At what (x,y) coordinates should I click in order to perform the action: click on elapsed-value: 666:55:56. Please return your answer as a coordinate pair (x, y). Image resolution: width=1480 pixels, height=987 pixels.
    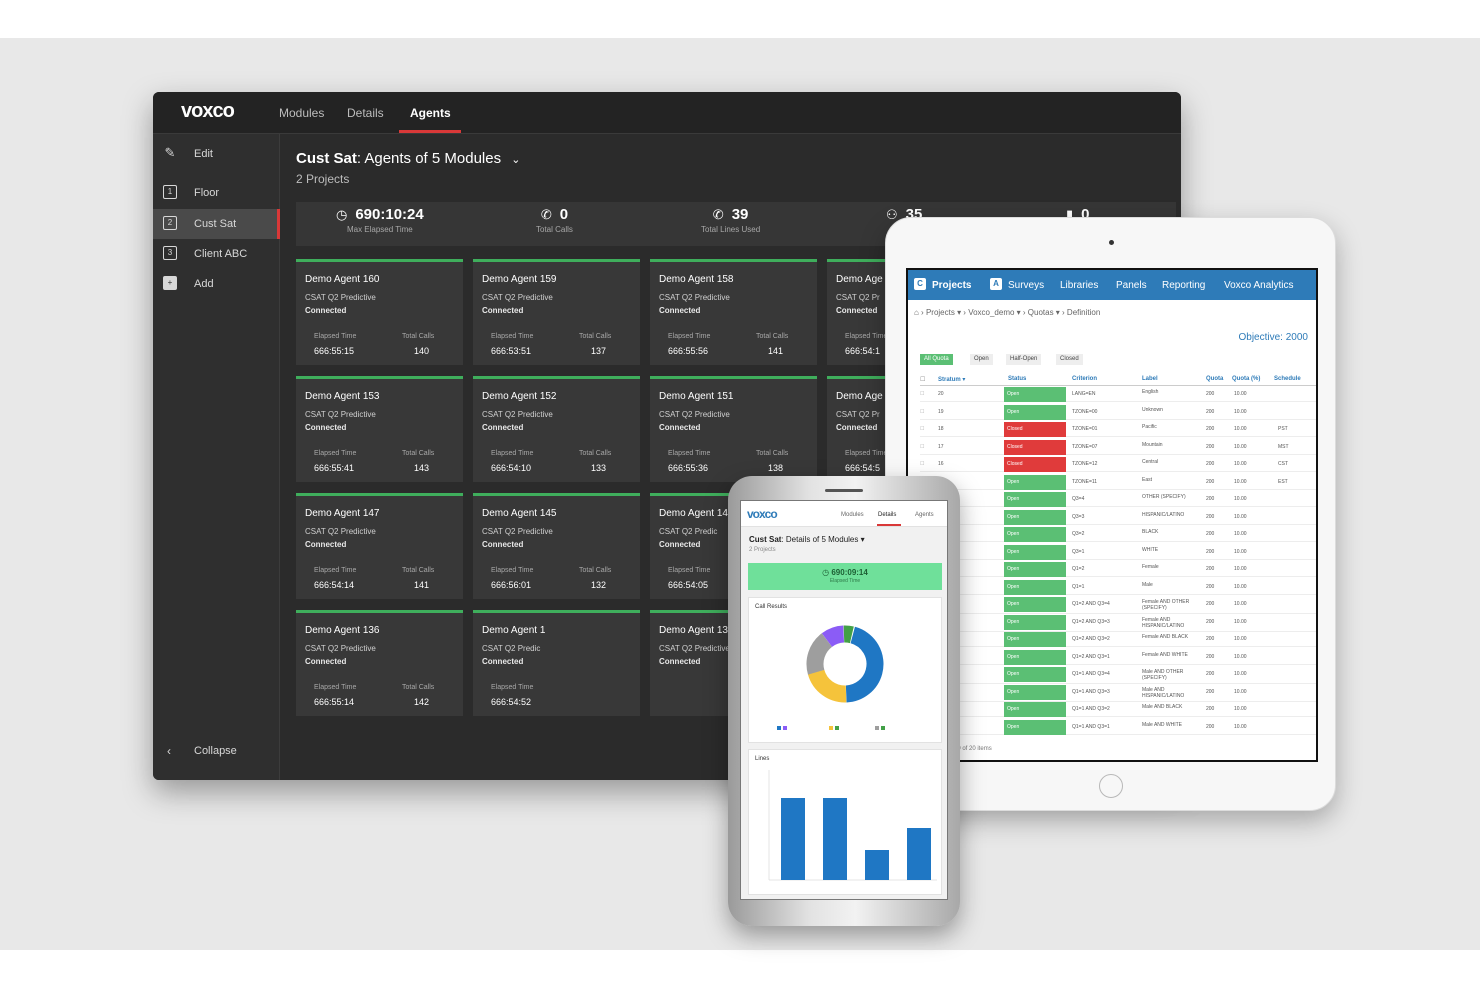
    Looking at the image, I should click on (688, 351).